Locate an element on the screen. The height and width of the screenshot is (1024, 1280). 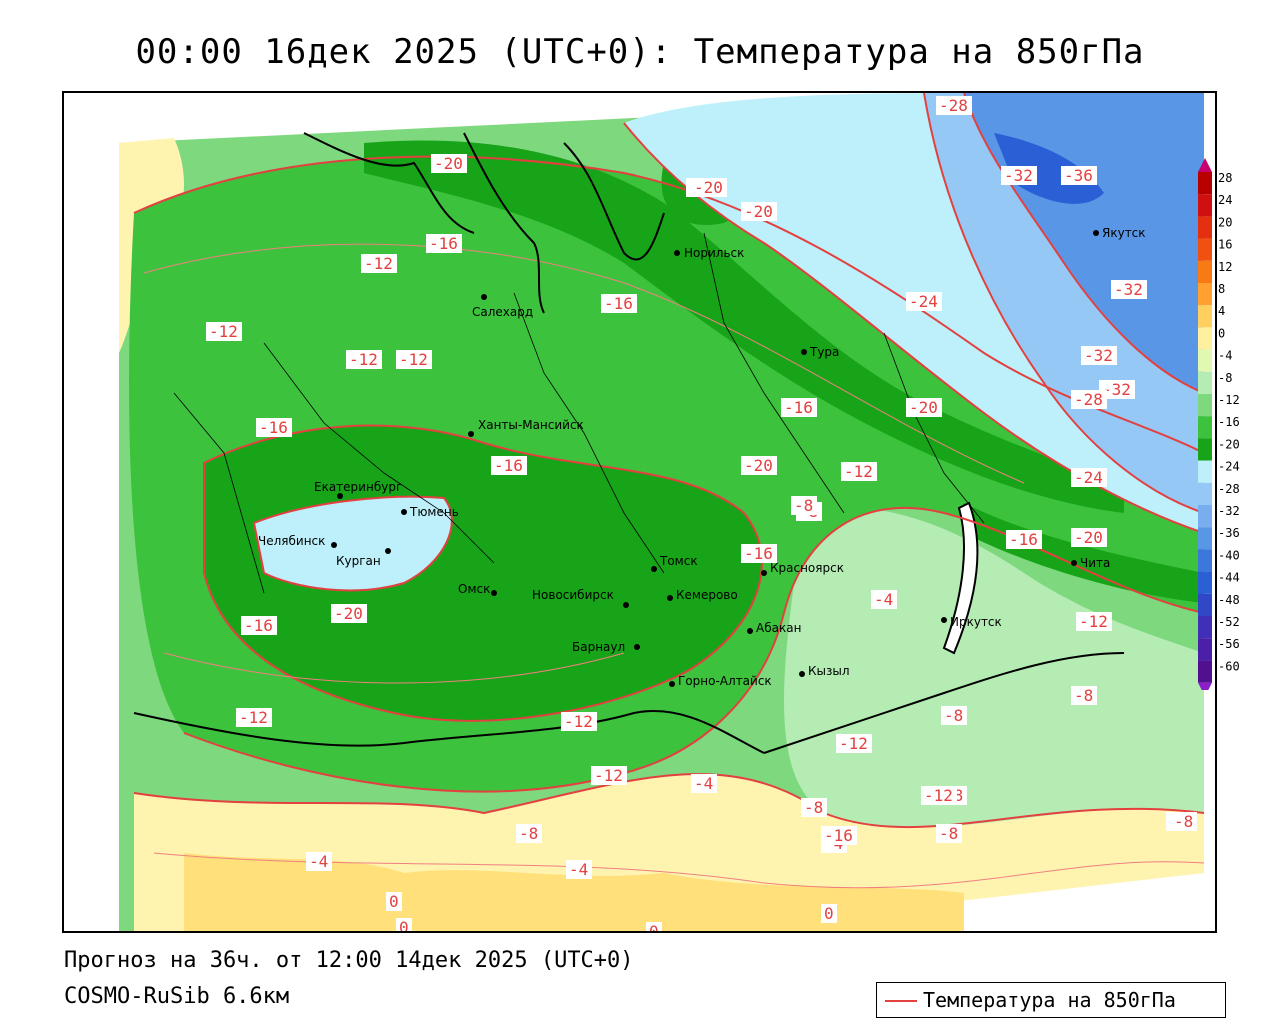
colorbar-label: -40 is located at coordinates (1229, 555).